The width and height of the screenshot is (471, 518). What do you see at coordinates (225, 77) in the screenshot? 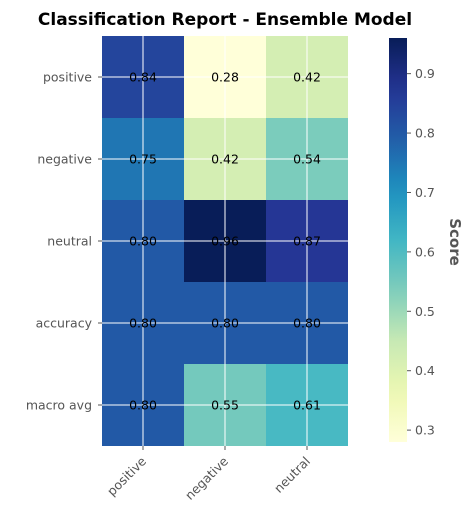
I see `cell-label: 0.28` at bounding box center [225, 77].